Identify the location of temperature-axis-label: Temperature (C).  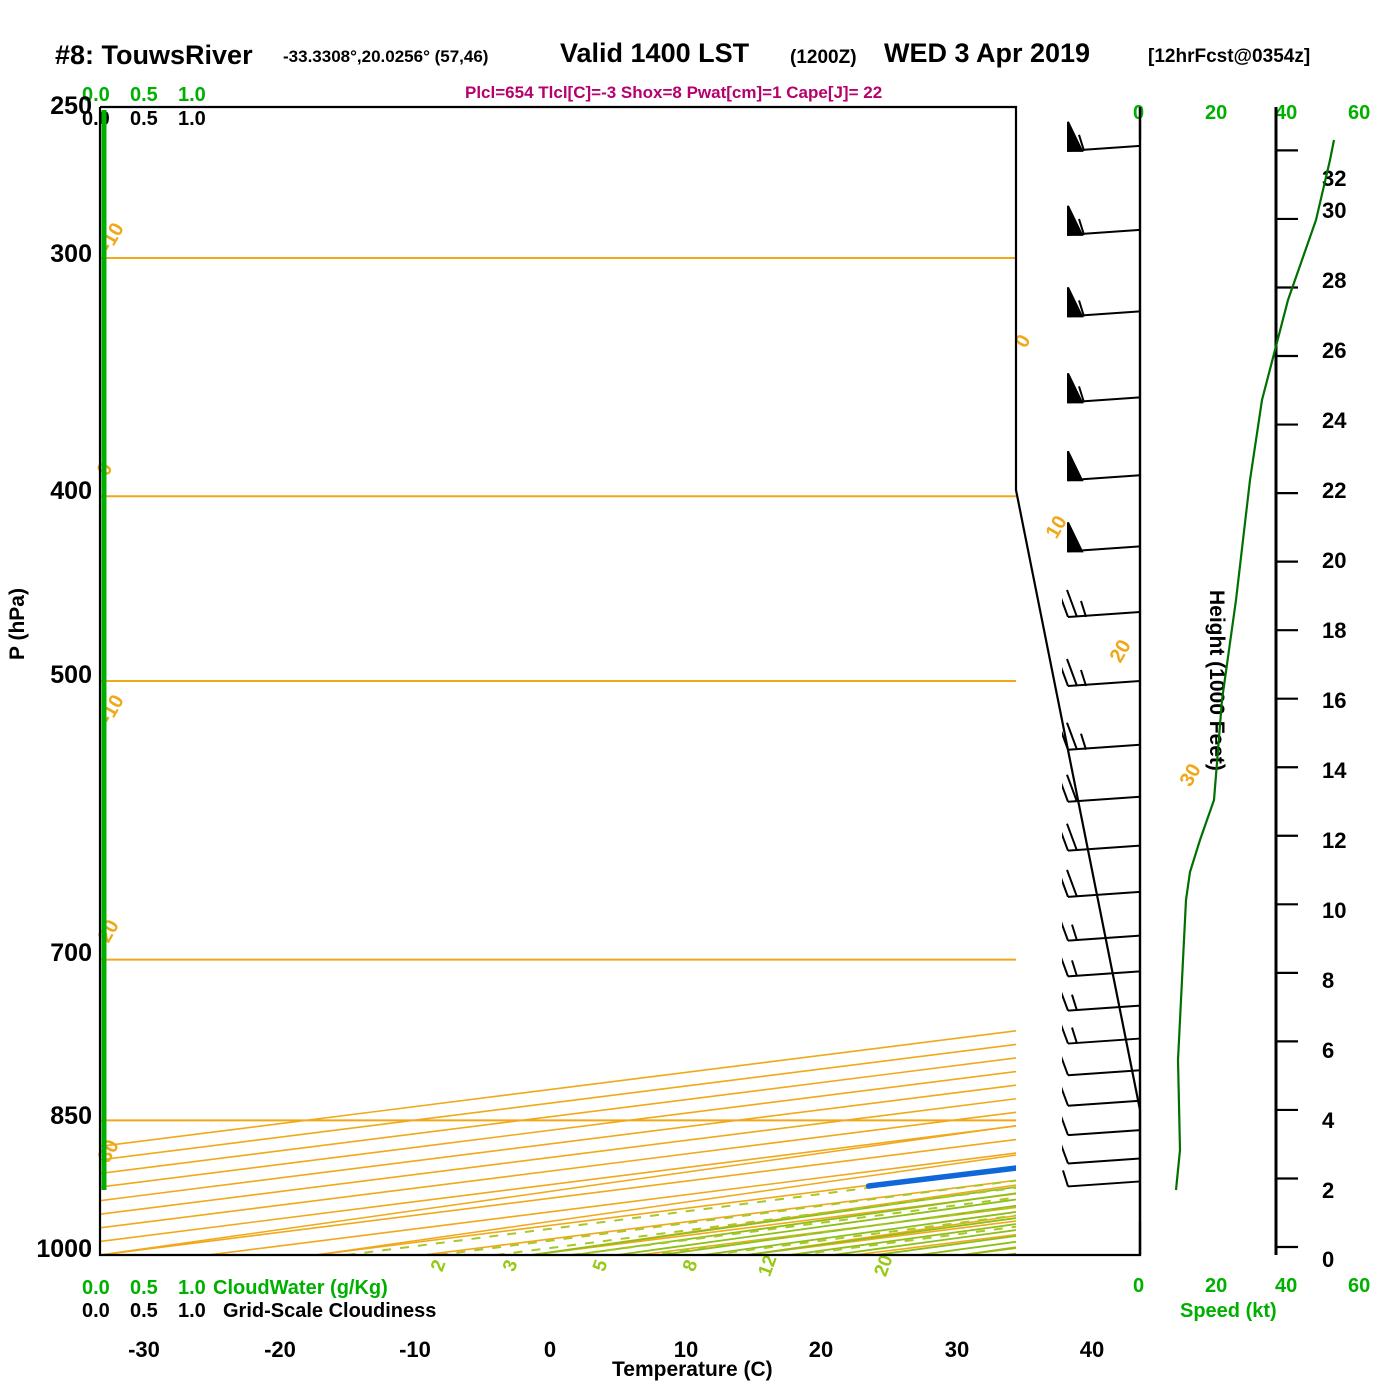
(692, 1369).